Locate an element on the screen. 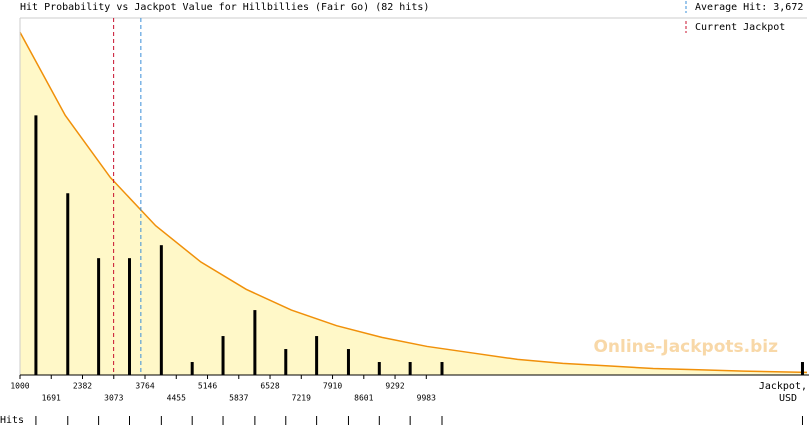 This screenshot has height=425, width=810. x-tick-label: 2382 is located at coordinates (82, 386).